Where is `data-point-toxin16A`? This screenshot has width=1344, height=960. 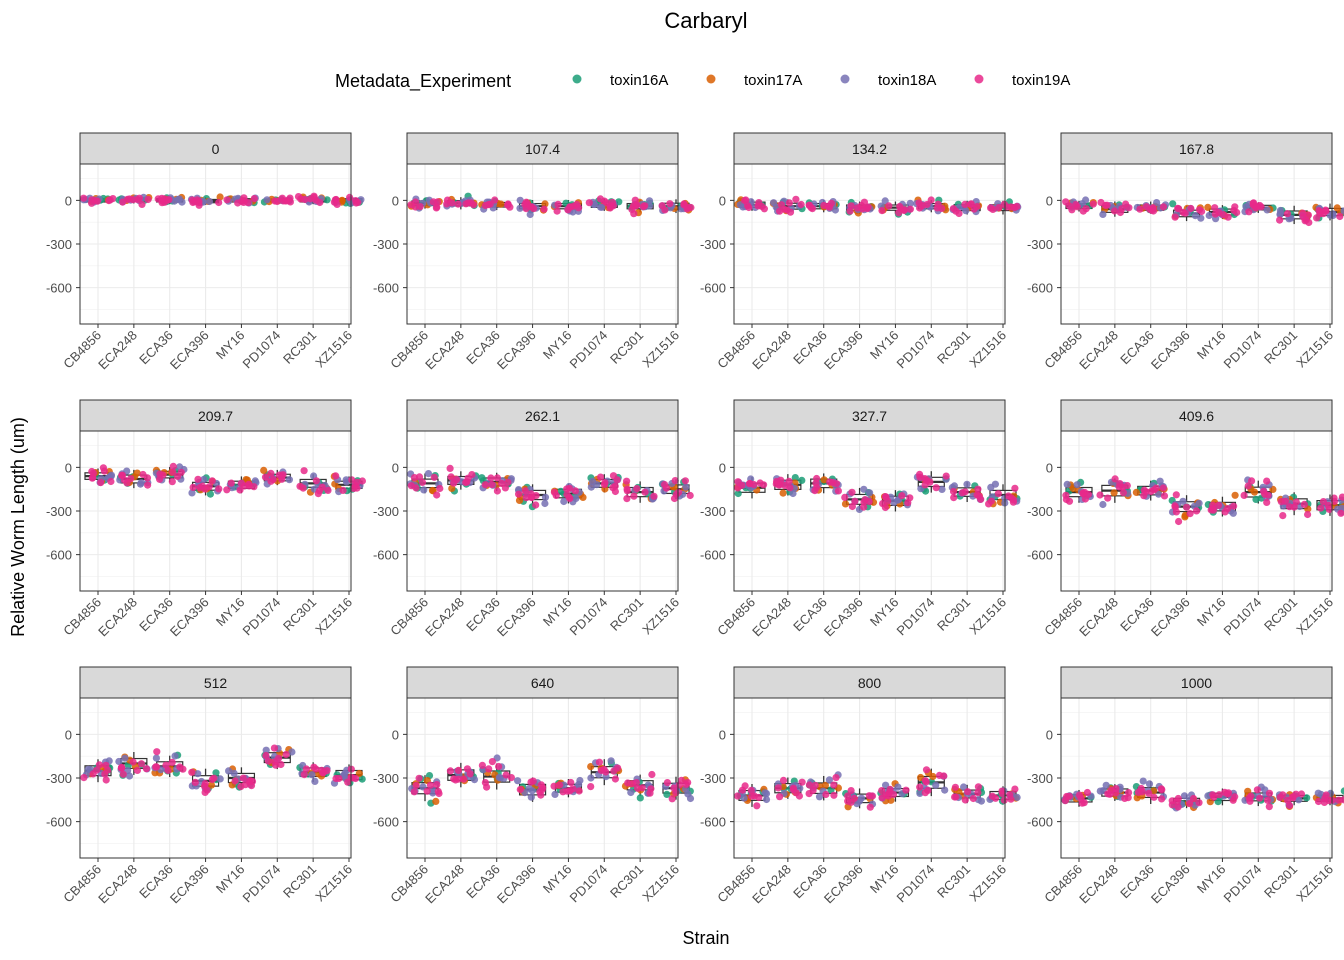
data-point-toxin16A is located at coordinates (327, 200).